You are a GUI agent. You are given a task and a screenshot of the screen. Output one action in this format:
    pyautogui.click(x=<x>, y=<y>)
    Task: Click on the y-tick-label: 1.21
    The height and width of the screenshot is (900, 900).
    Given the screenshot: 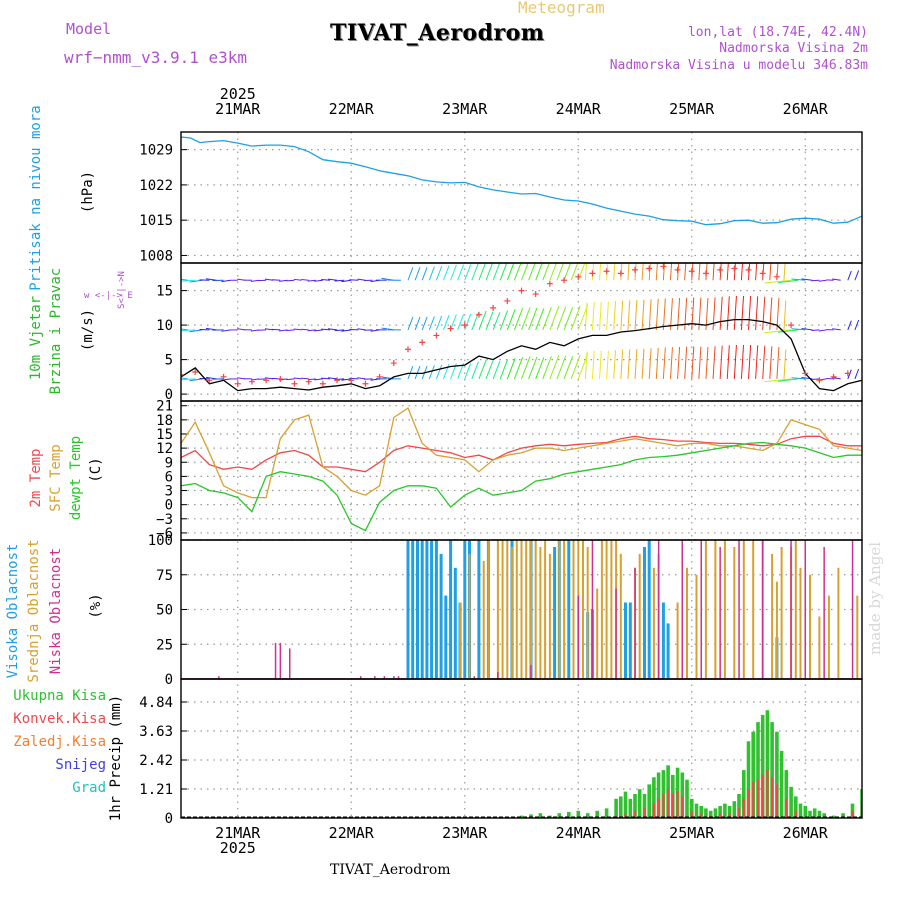 What is the action you would take?
    pyautogui.click(x=156, y=790)
    